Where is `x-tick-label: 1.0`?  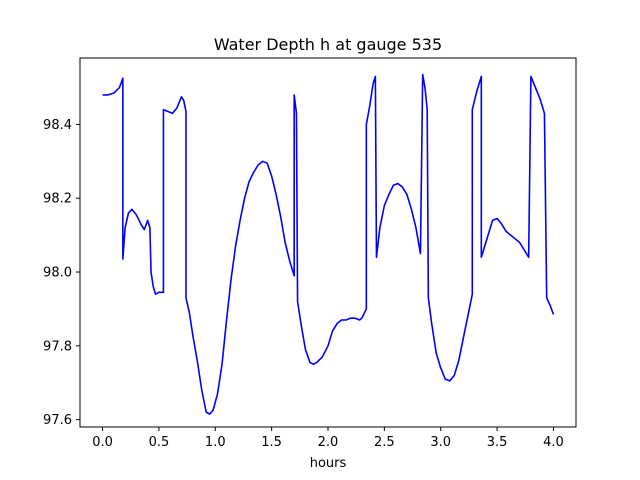
x-tick-label: 1.0 is located at coordinates (215, 442).